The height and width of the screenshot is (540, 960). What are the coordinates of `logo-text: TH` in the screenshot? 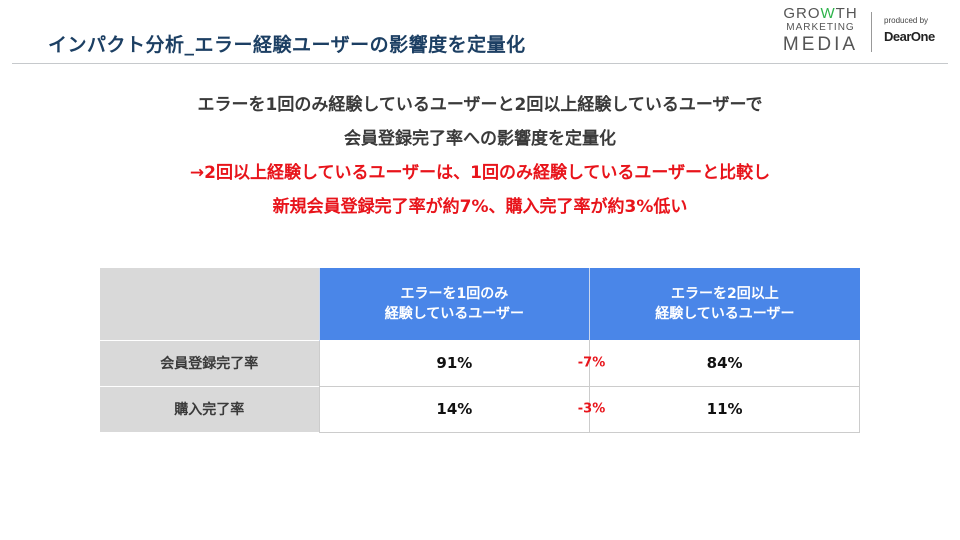 It's located at (846, 13).